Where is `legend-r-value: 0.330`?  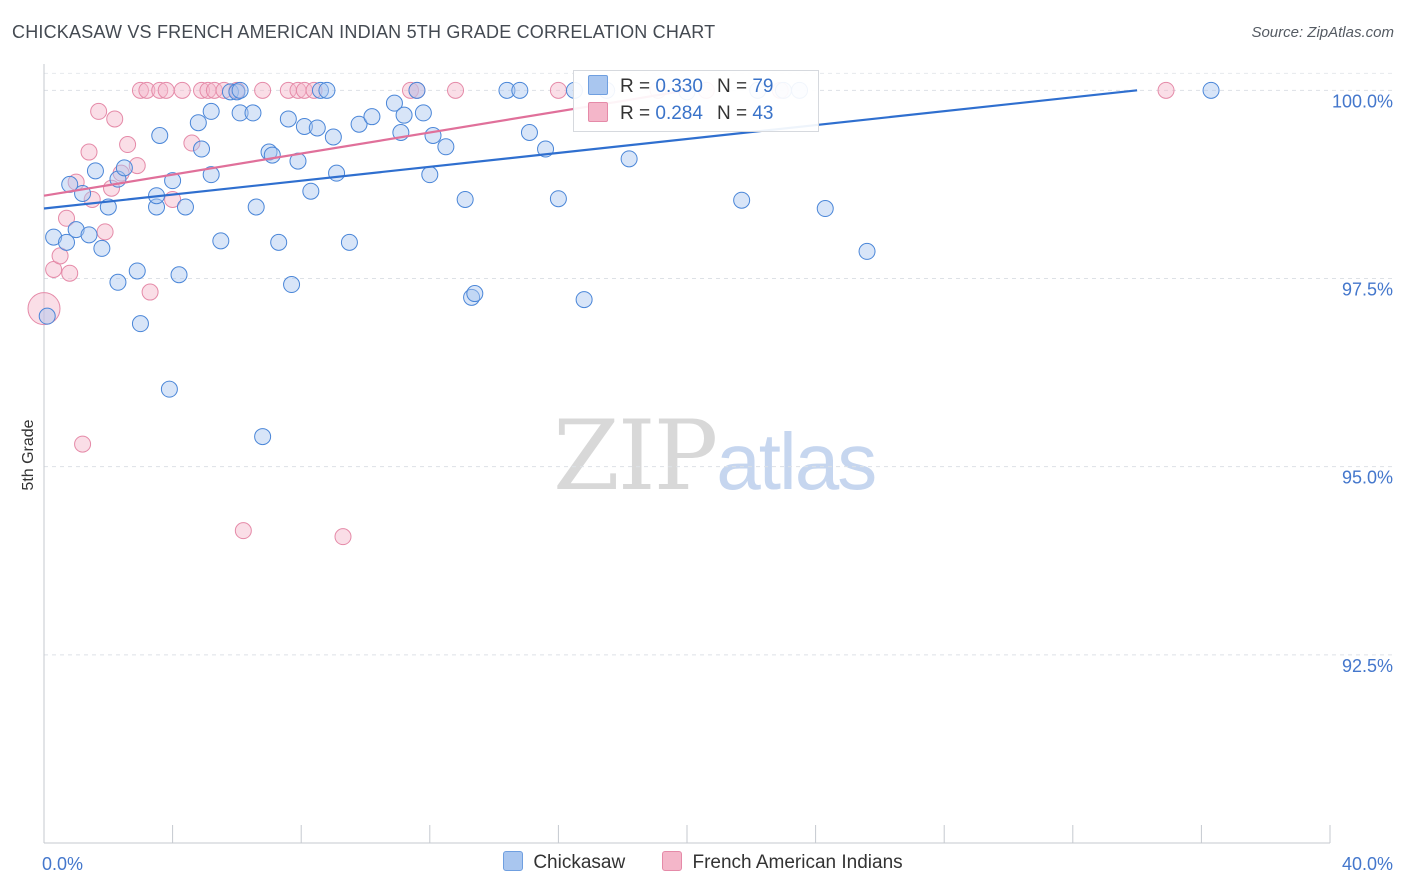 legend-r-value: 0.330 is located at coordinates (679, 86).